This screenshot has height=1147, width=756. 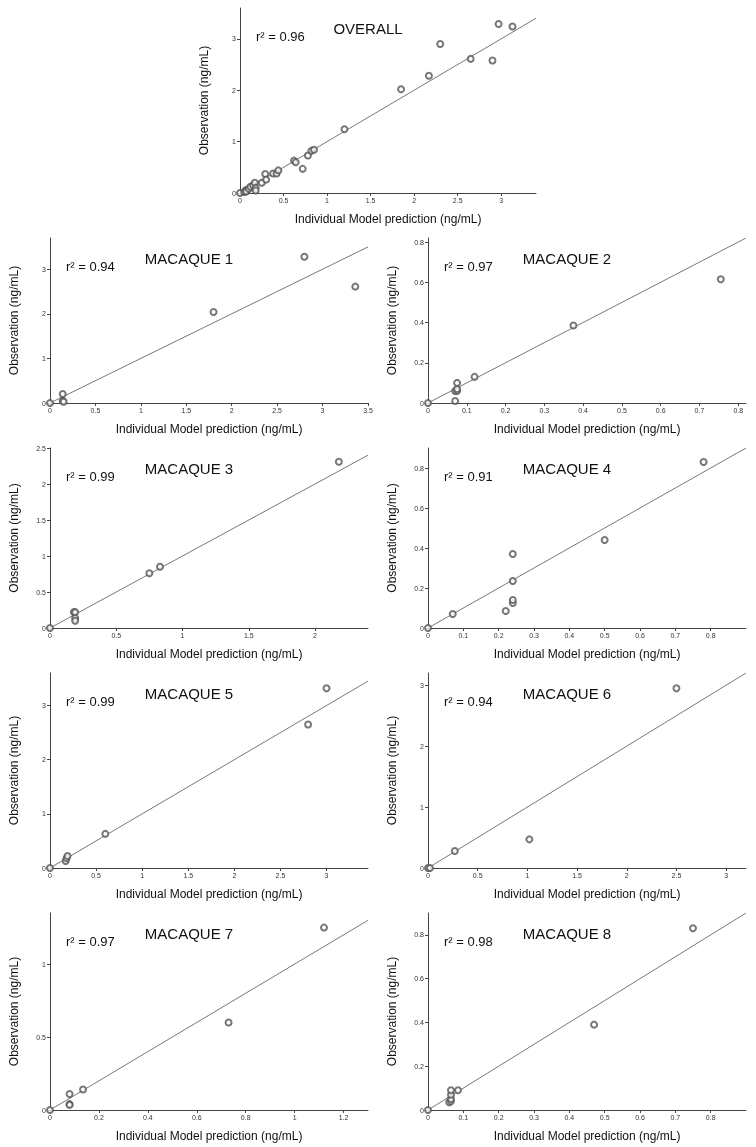 I want to click on text: MACAQUE 4, so click(x=567, y=468).